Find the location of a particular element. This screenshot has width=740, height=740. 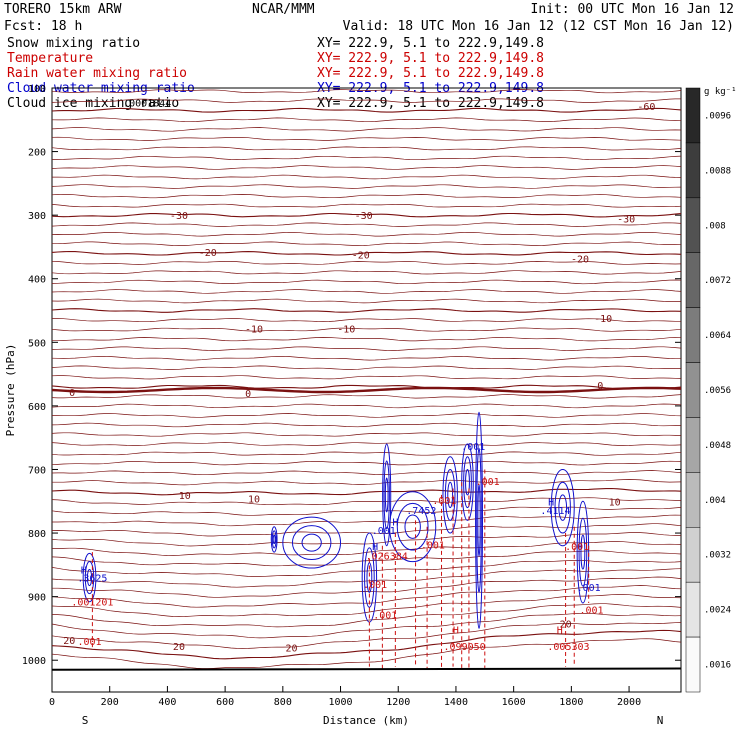

model-title: TORERO 15km ARW is located at coordinates (63, 9).